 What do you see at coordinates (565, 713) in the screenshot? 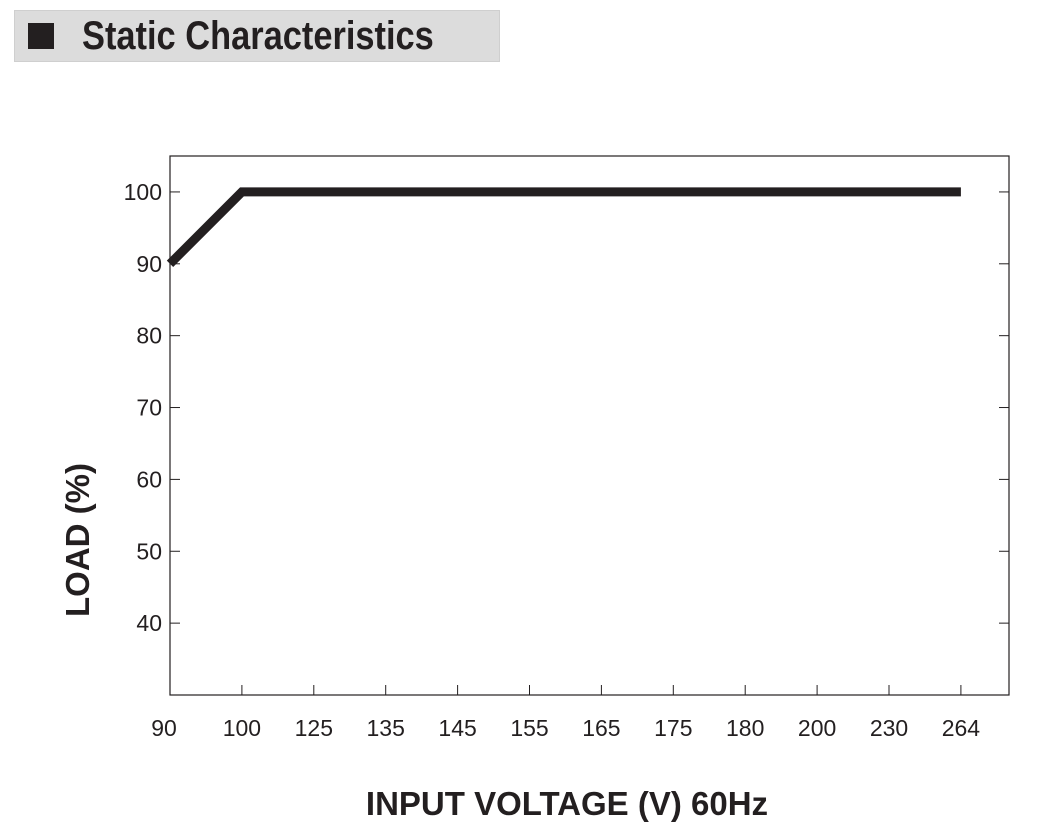
I see `x-axis: 90 100 125 135 145 155 165 175 180 200 230 264` at bounding box center [565, 713].